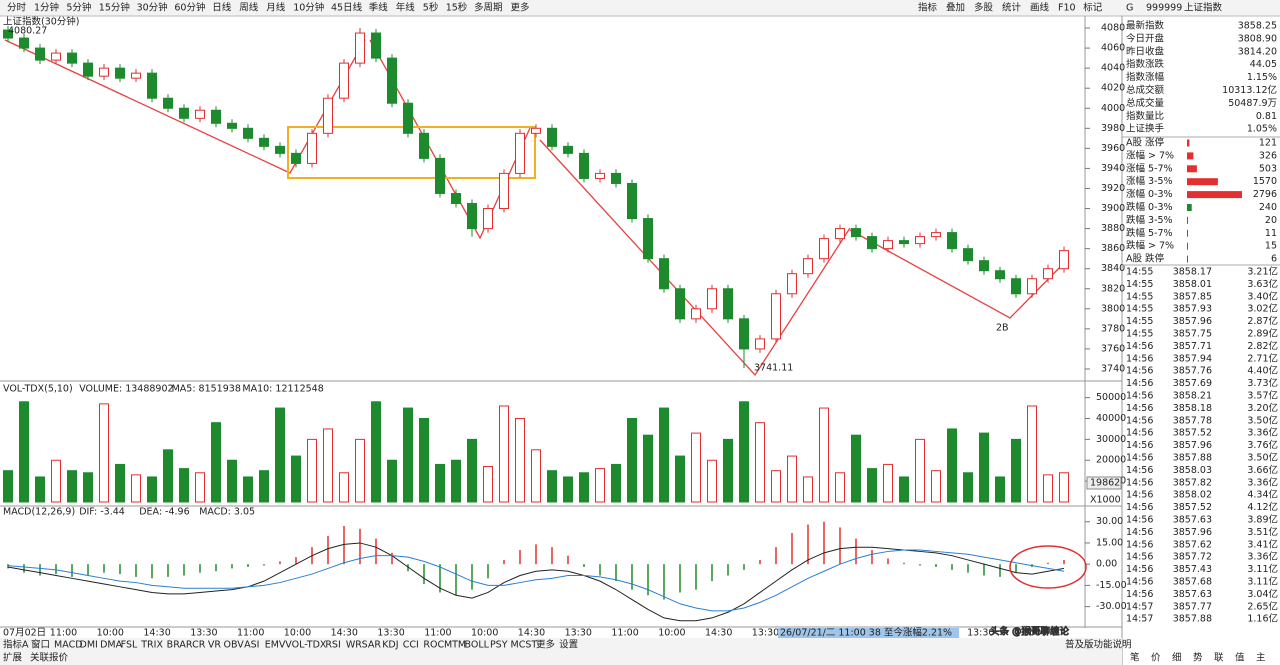  Describe the element at coordinates (275, 645) in the screenshot. I see `indicator-tab: EMV` at that location.